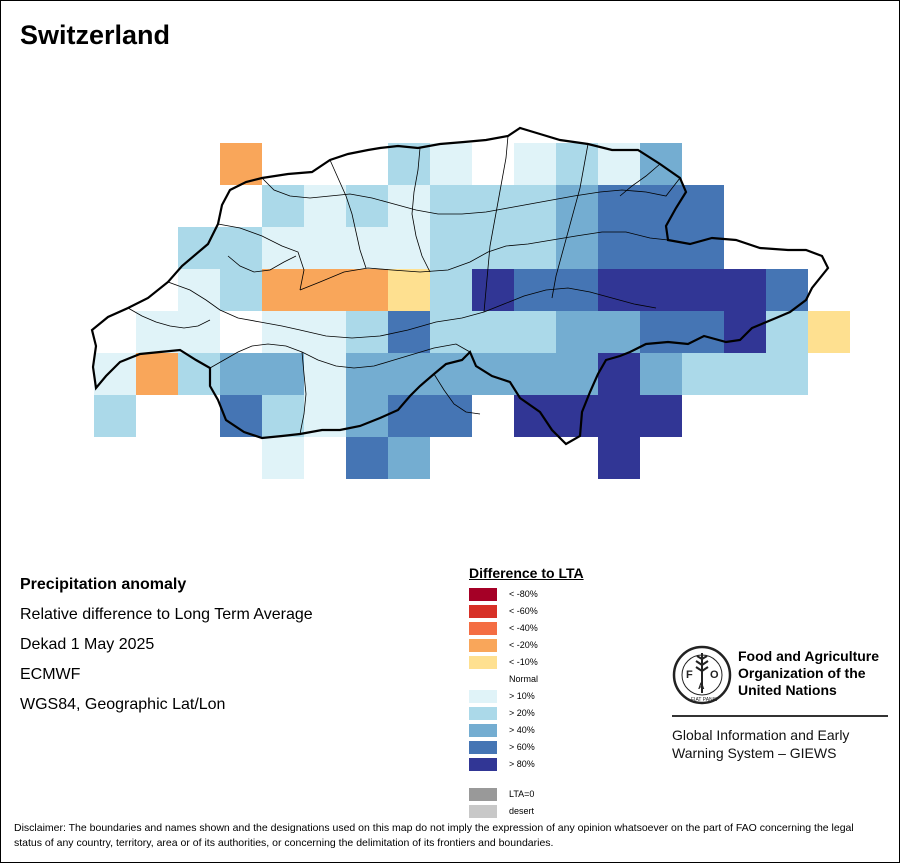  Describe the element at coordinates (523, 662) in the screenshot. I see `legend-label: < -10%` at that location.